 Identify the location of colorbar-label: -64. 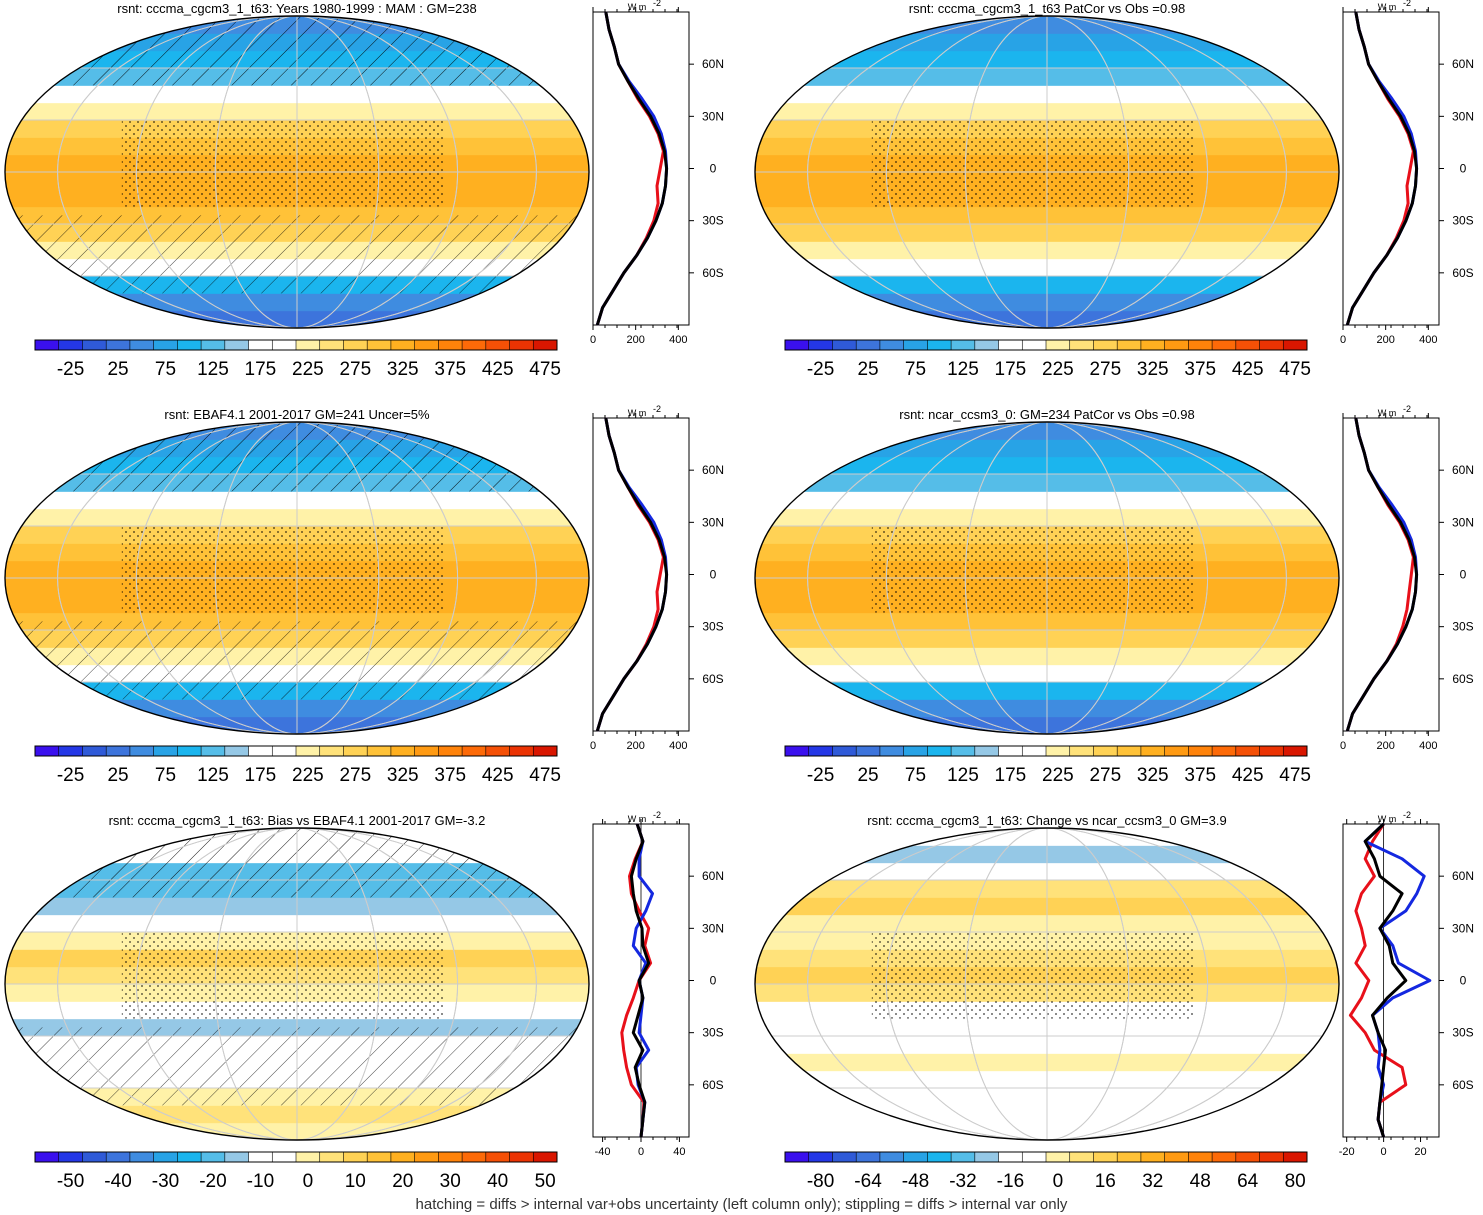
(868, 1181).